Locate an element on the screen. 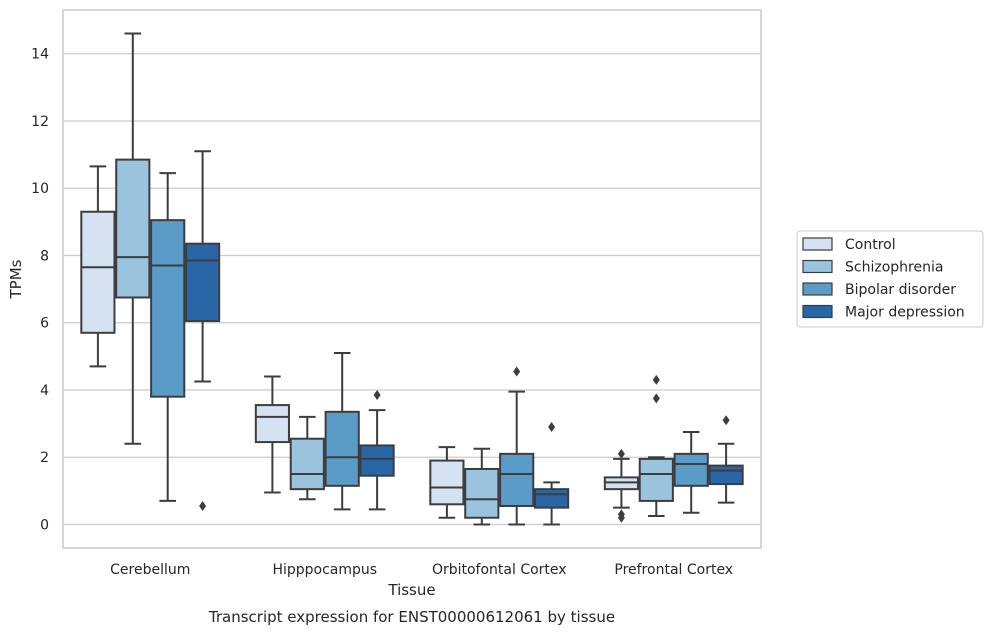  x-tick-label: Hipppocampus is located at coordinates (324, 570).